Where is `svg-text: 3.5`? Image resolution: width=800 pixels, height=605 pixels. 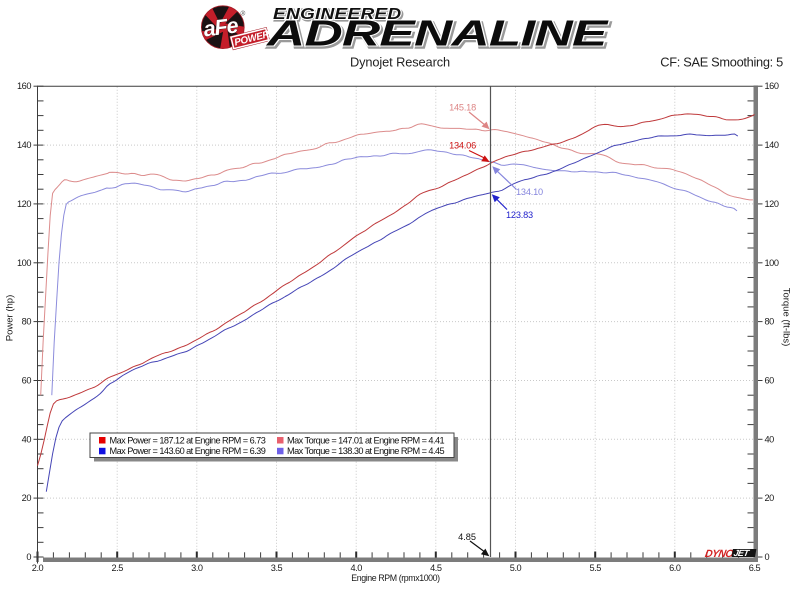
svg-text: 3.5 is located at coordinates (277, 568).